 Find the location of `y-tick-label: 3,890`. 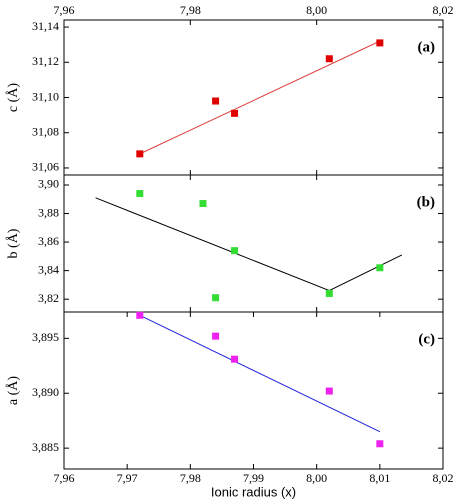

y-tick-label: 3,890 is located at coordinates (45, 392).